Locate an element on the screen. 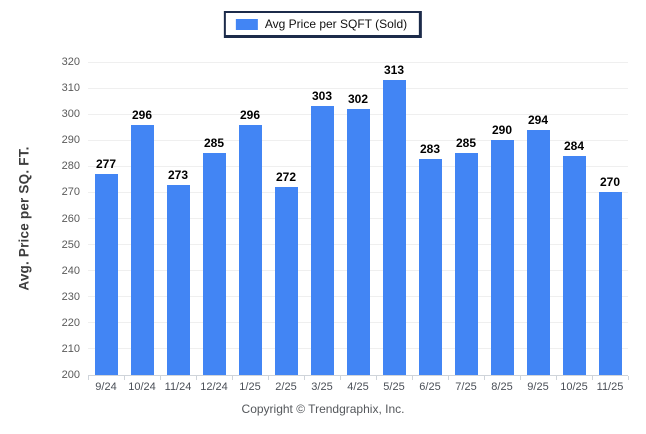 This screenshot has height=434, width=646. x-tick-label: 11/25 is located at coordinates (610, 387).